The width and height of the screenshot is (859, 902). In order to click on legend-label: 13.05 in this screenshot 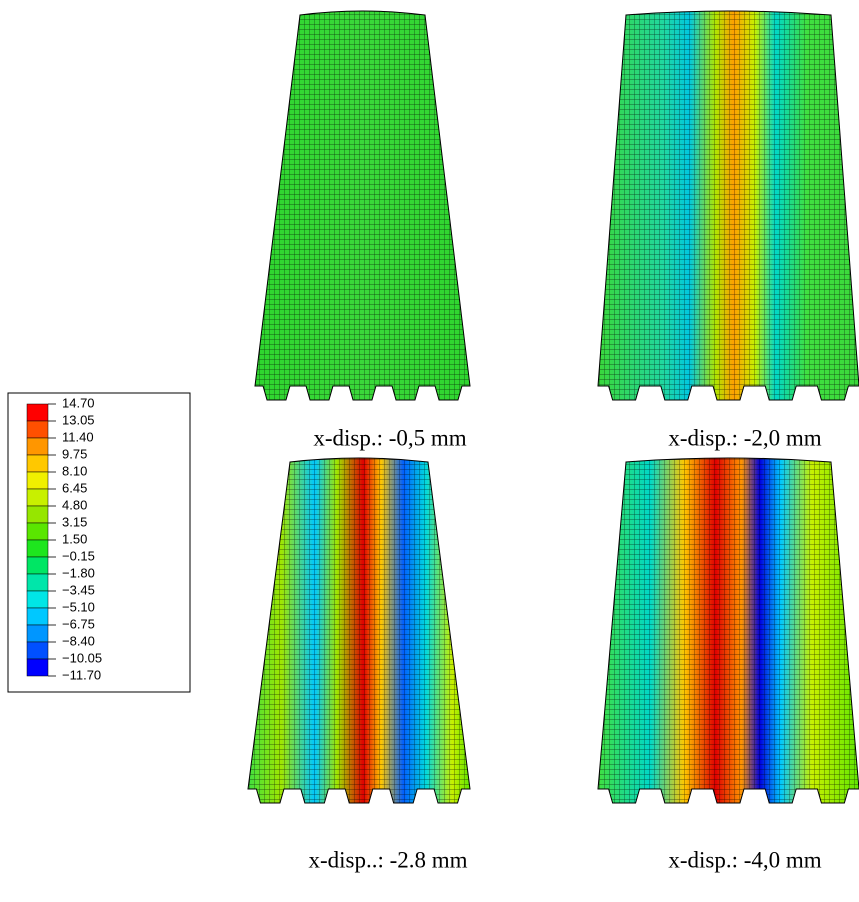, I will do `click(78, 419)`.